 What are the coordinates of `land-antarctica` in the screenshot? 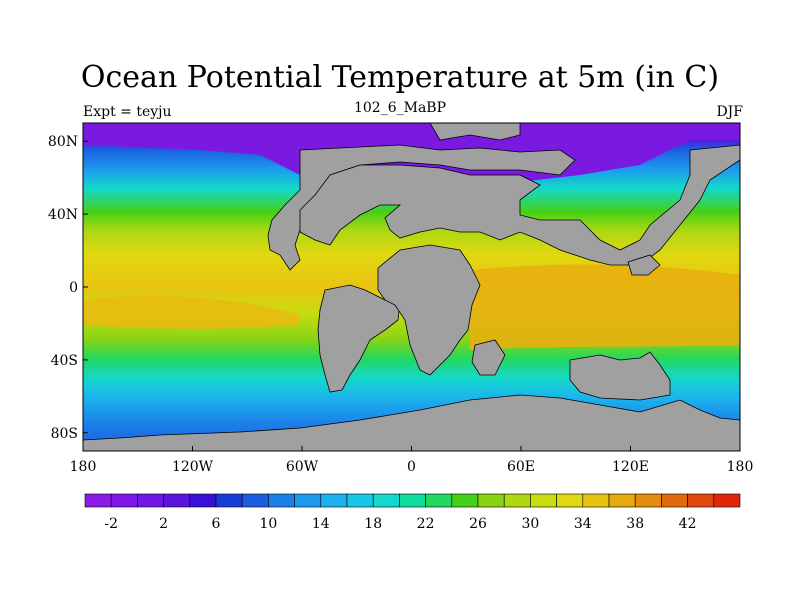 It's located at (411, 422).